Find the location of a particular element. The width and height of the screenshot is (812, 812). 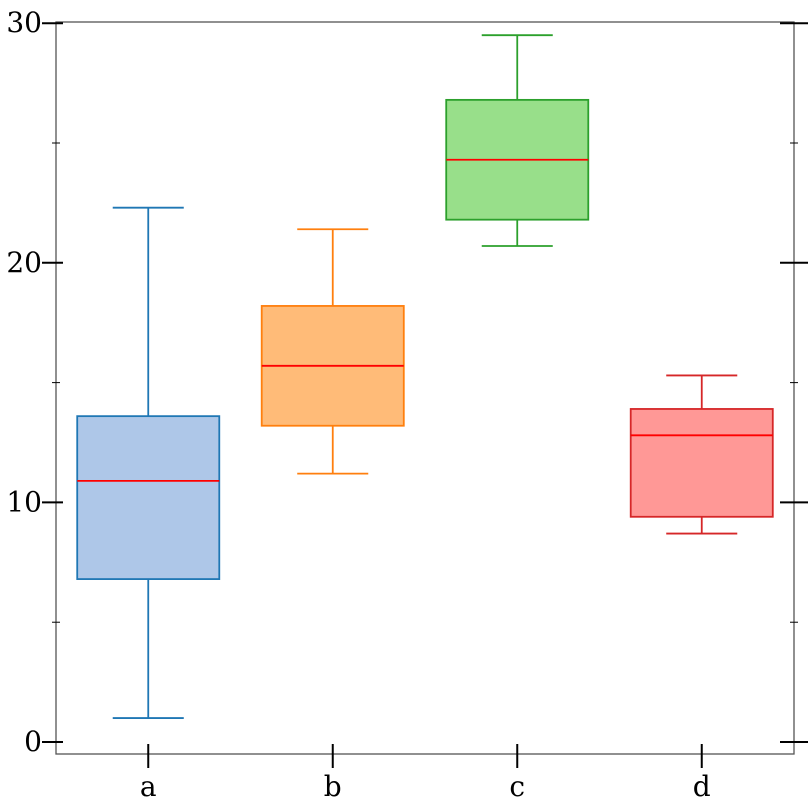

y-tick-label: 0 is located at coordinates (33, 741).